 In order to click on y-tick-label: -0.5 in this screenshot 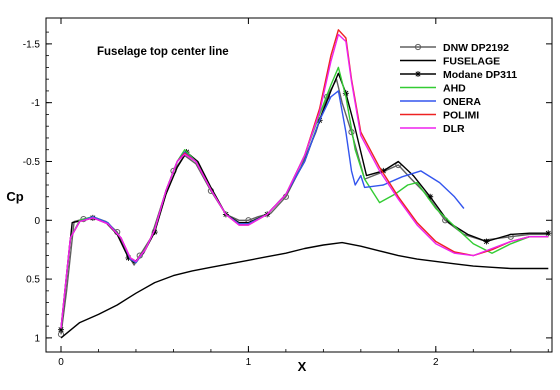, I will do `click(32, 162)`.